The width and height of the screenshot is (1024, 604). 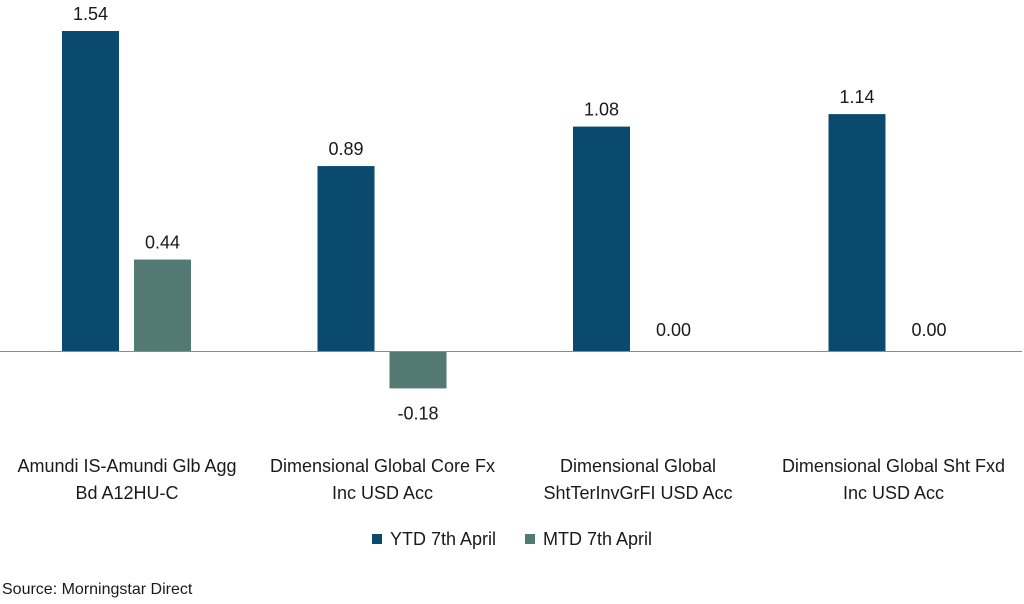 I want to click on value-label-mtd-2: 0.00, so click(x=673, y=330).